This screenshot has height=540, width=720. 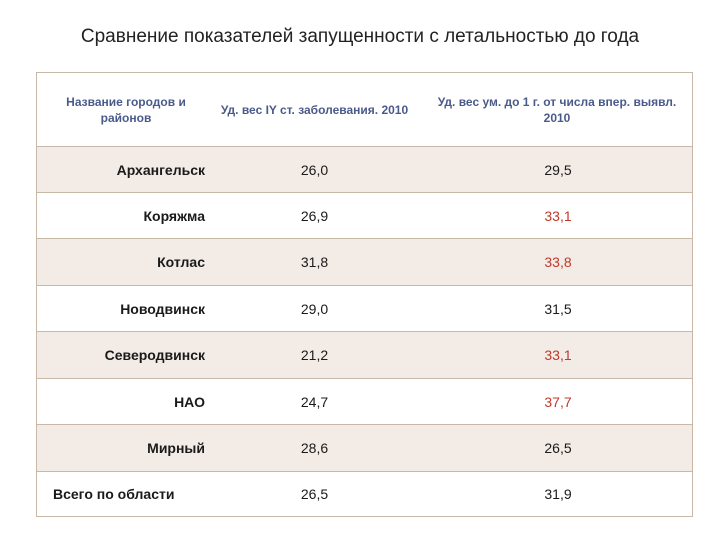 What do you see at coordinates (364, 493) in the screenshot?
I see `table-row-total: Всего по области 26,5 31,9` at bounding box center [364, 493].